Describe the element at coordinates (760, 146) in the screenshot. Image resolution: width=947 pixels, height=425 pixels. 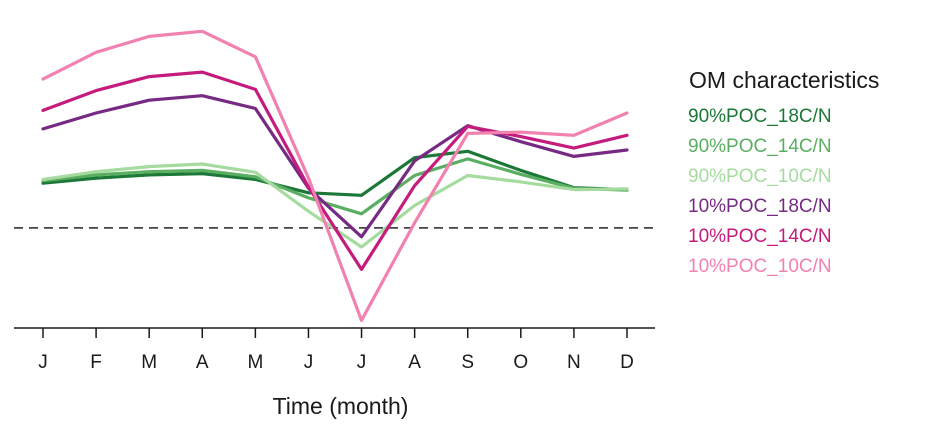
I see `legend-entry: 90%POC_14C/N` at that location.